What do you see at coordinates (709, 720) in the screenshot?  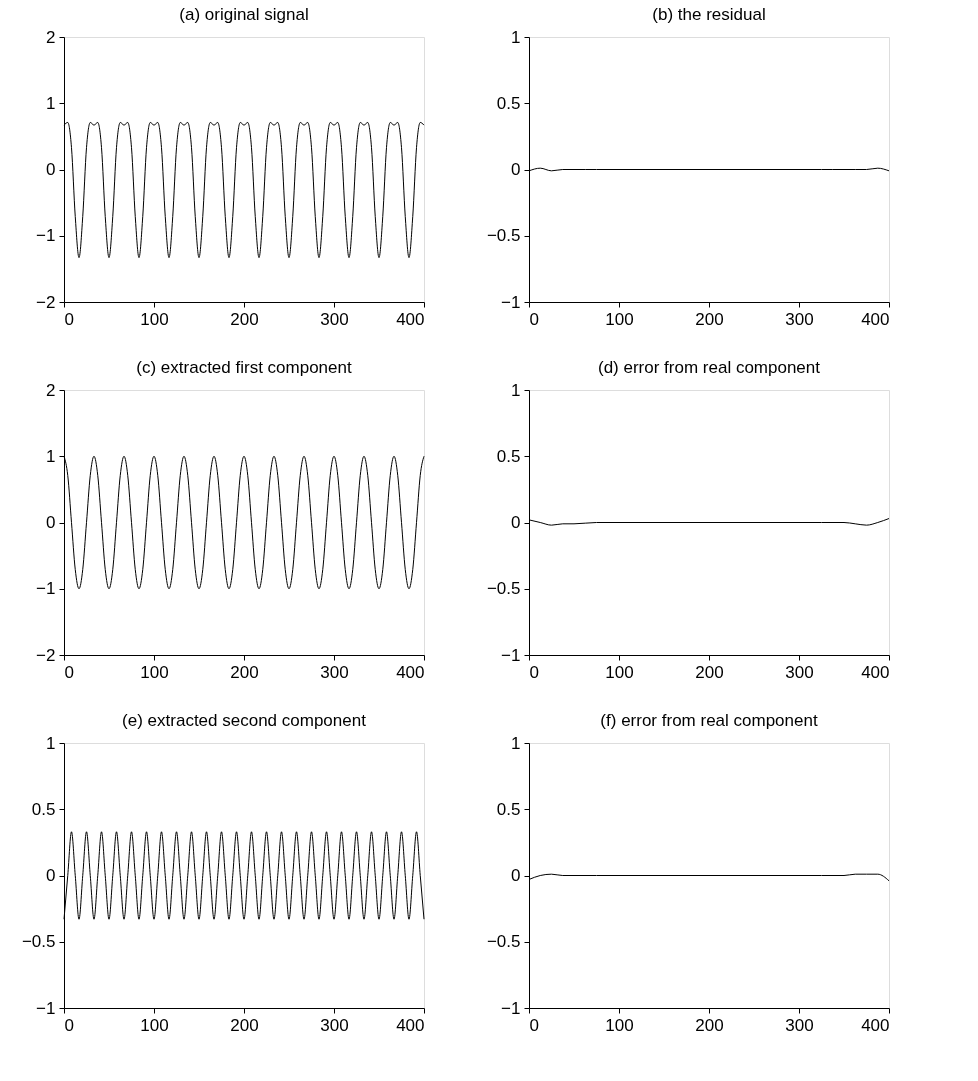 I see `chart-title: (f) error from real component` at bounding box center [709, 720].